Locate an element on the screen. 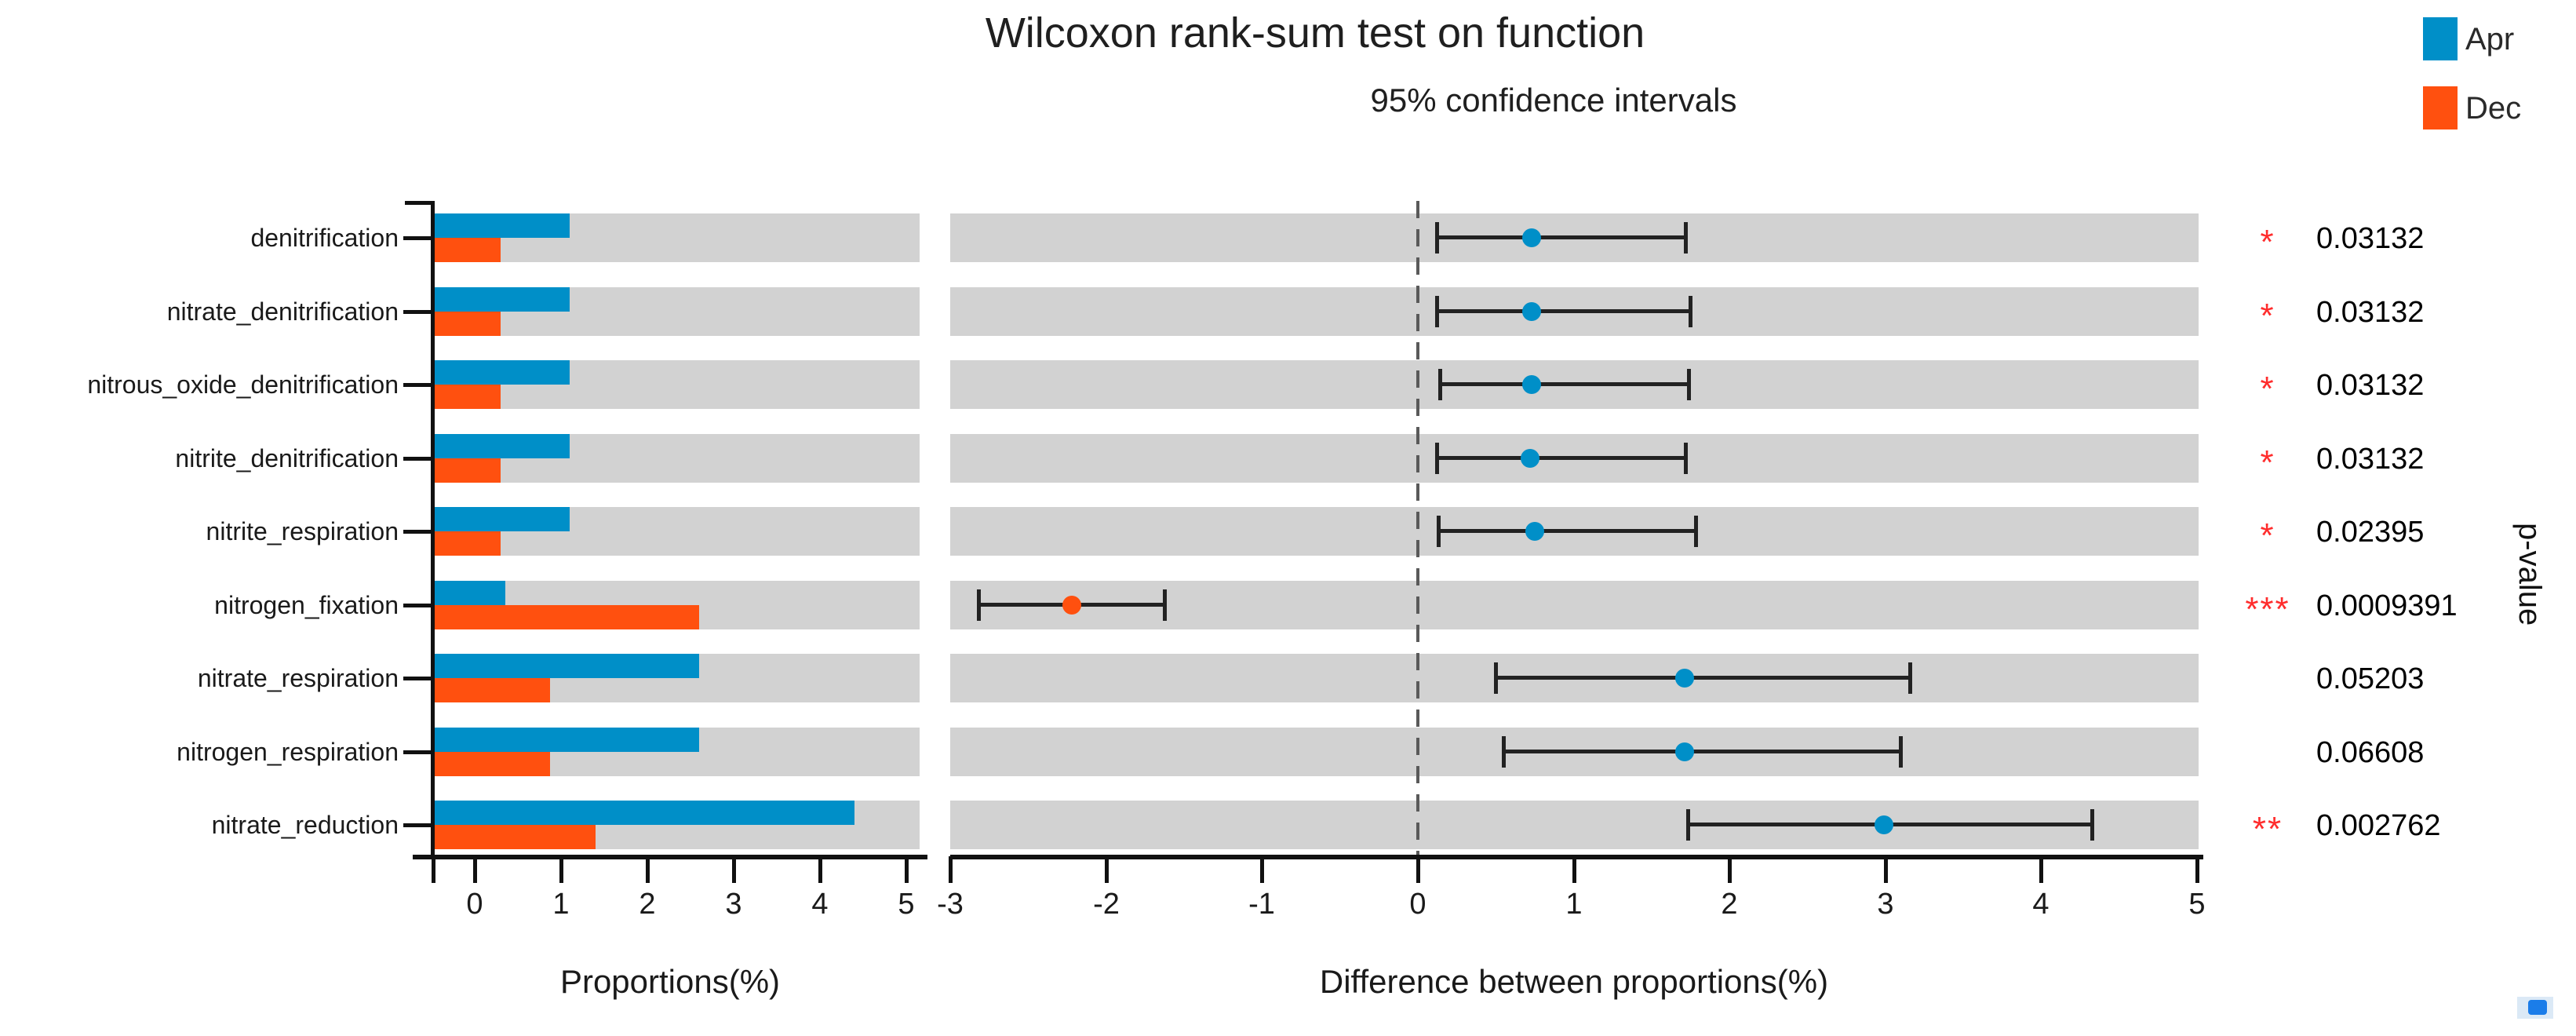  left-x-tick-label: 2 is located at coordinates (647, 904).